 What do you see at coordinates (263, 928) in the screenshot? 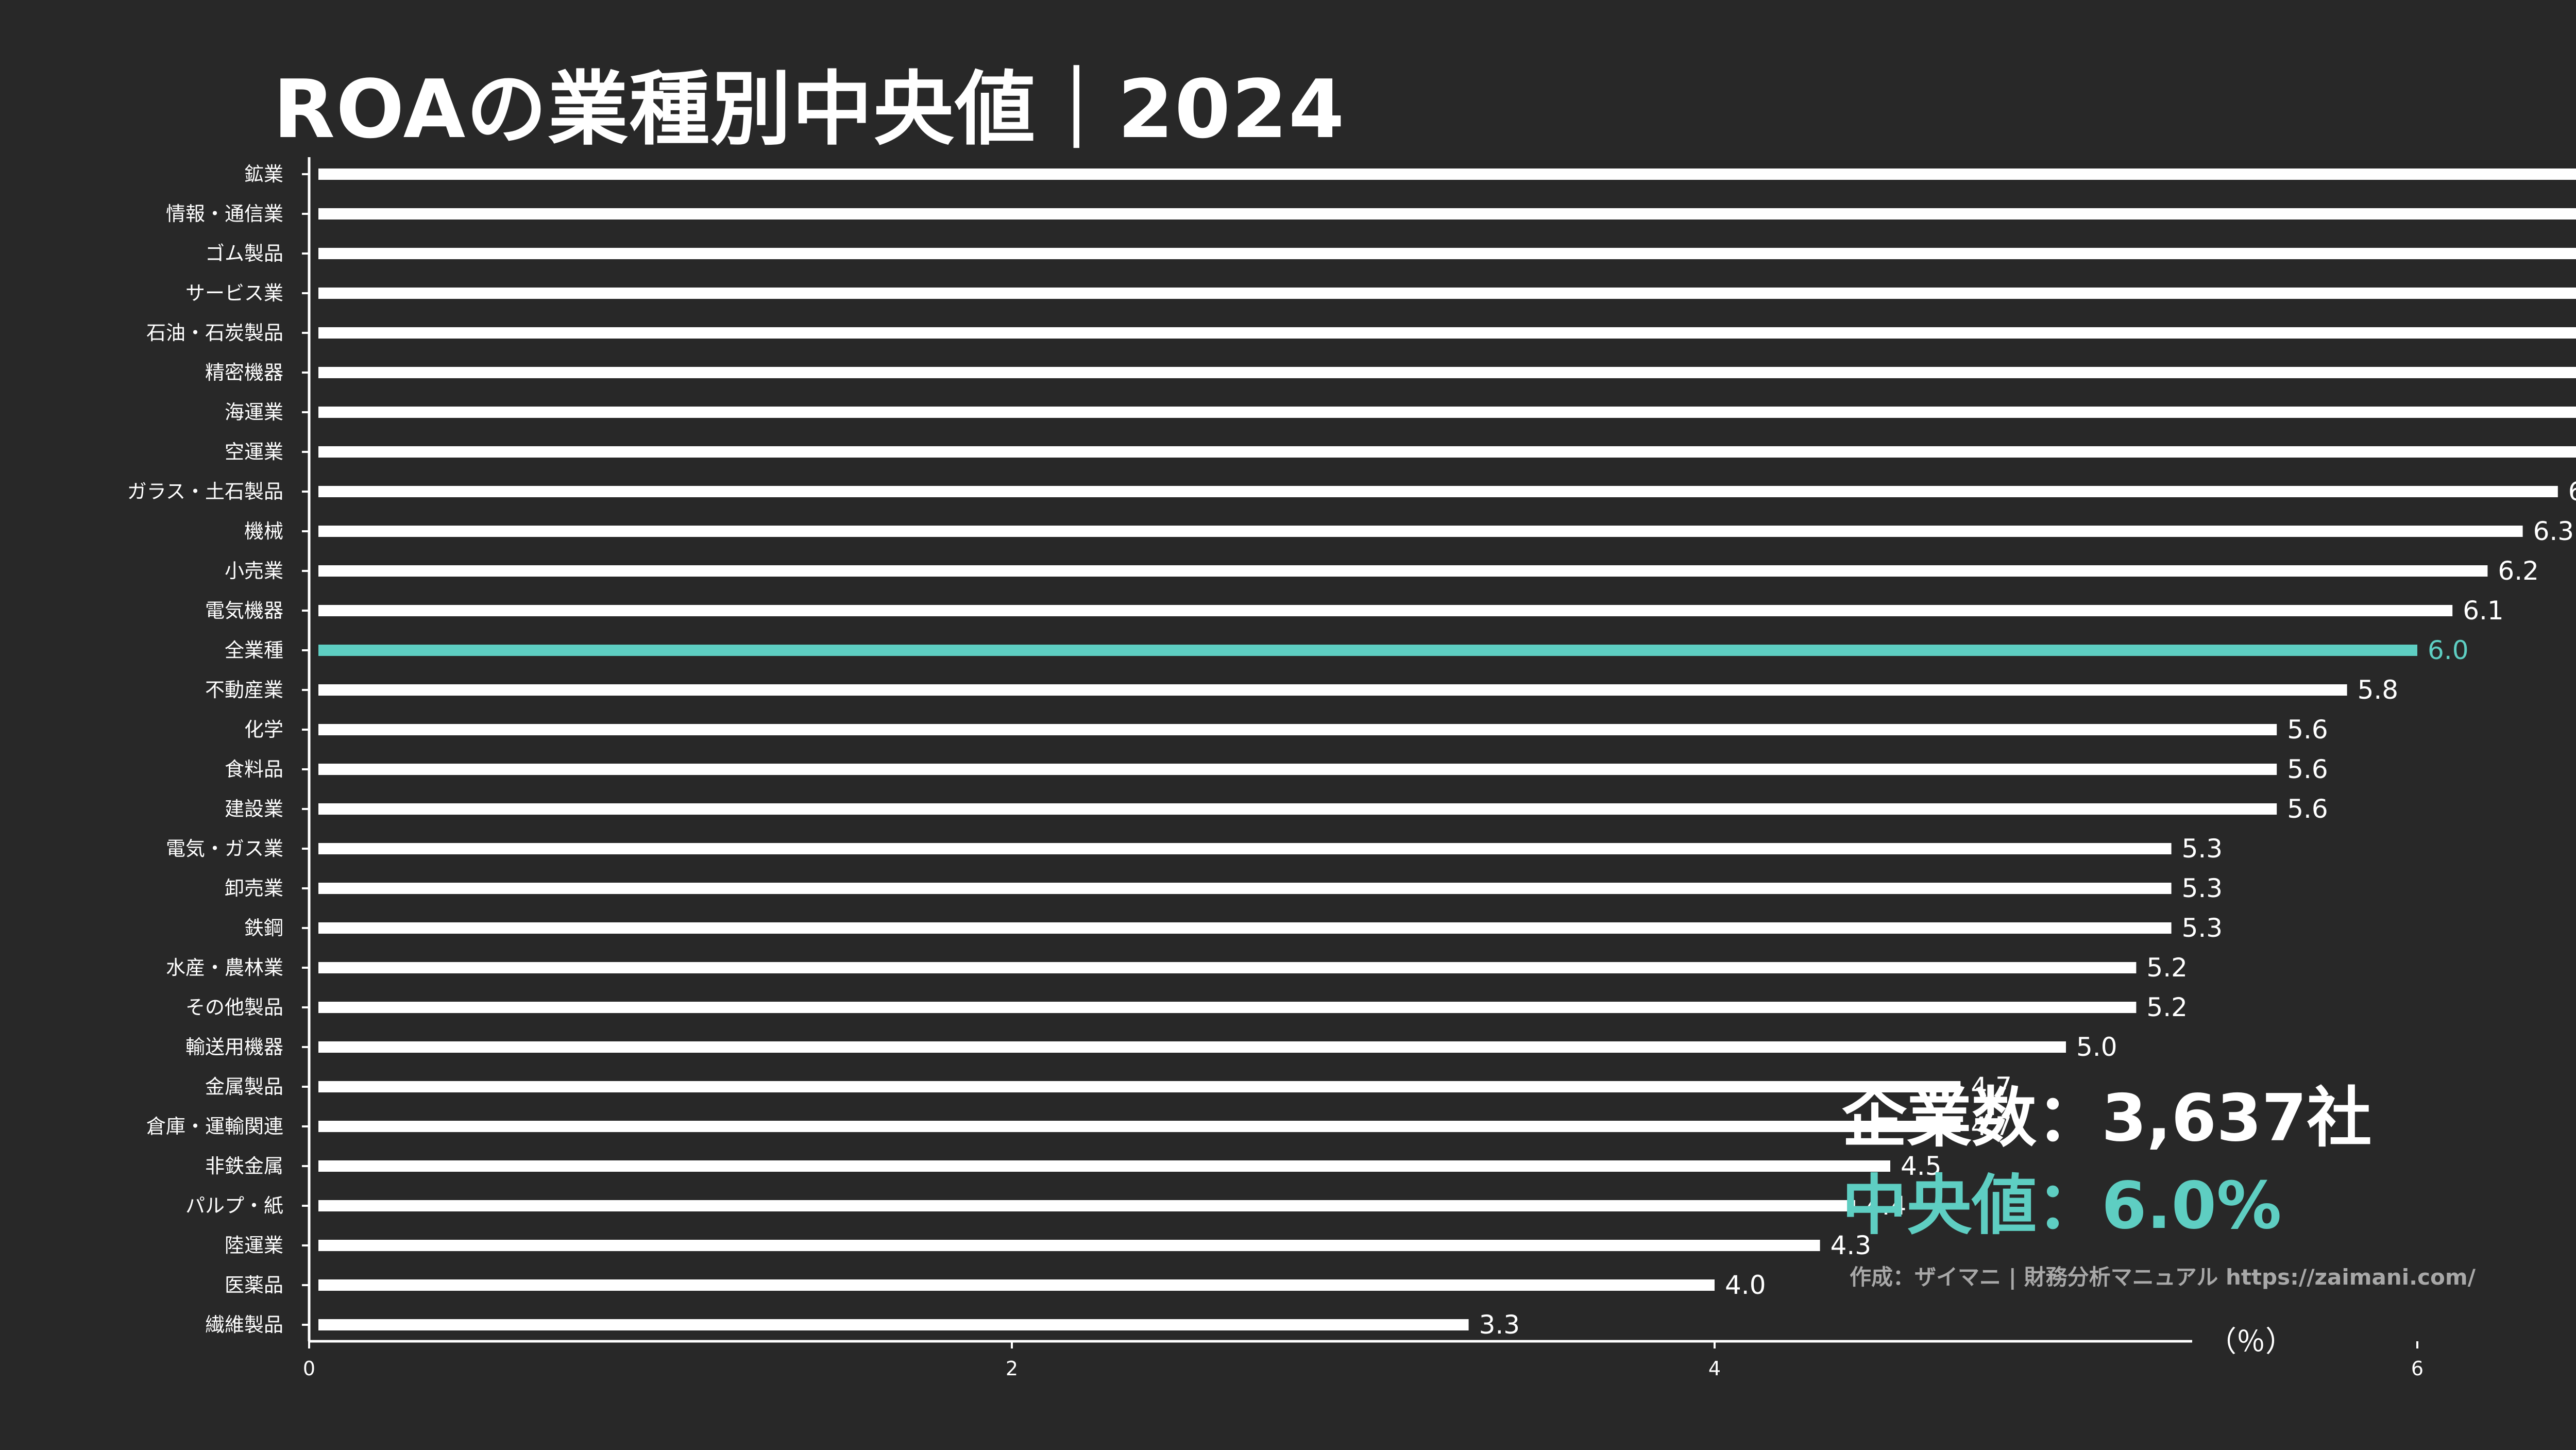
I see `category-label: 鉄鋼` at bounding box center [263, 928].